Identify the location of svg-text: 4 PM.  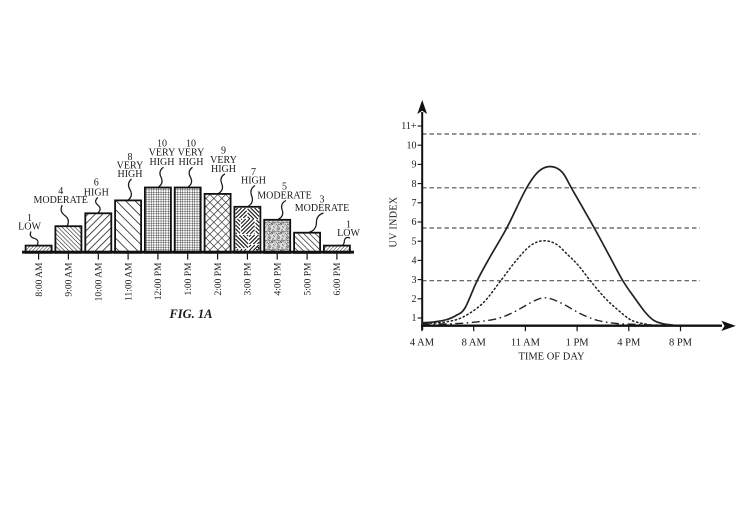
(629, 343).